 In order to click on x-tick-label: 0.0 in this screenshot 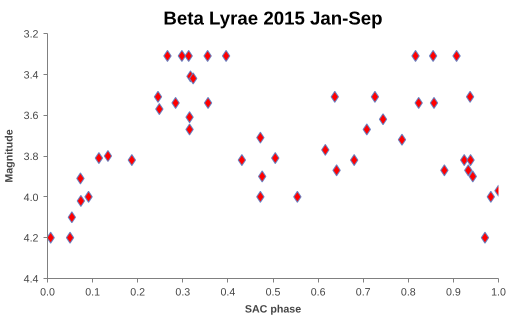, I will do `click(47, 292)`.